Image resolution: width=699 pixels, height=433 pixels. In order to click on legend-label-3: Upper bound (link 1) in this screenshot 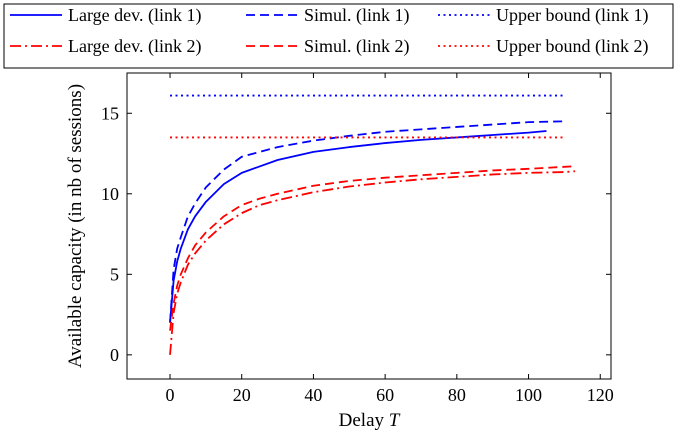, I will do `click(572, 15)`.